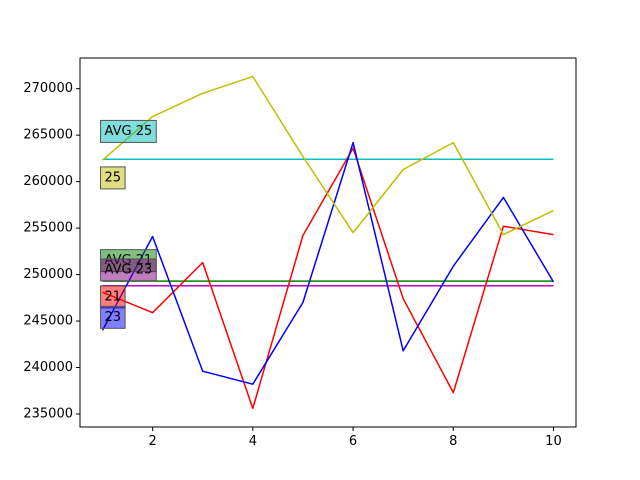 The height and width of the screenshot is (480, 640). What do you see at coordinates (48, 367) in the screenshot?
I see `y-tick-label: 240000` at bounding box center [48, 367].